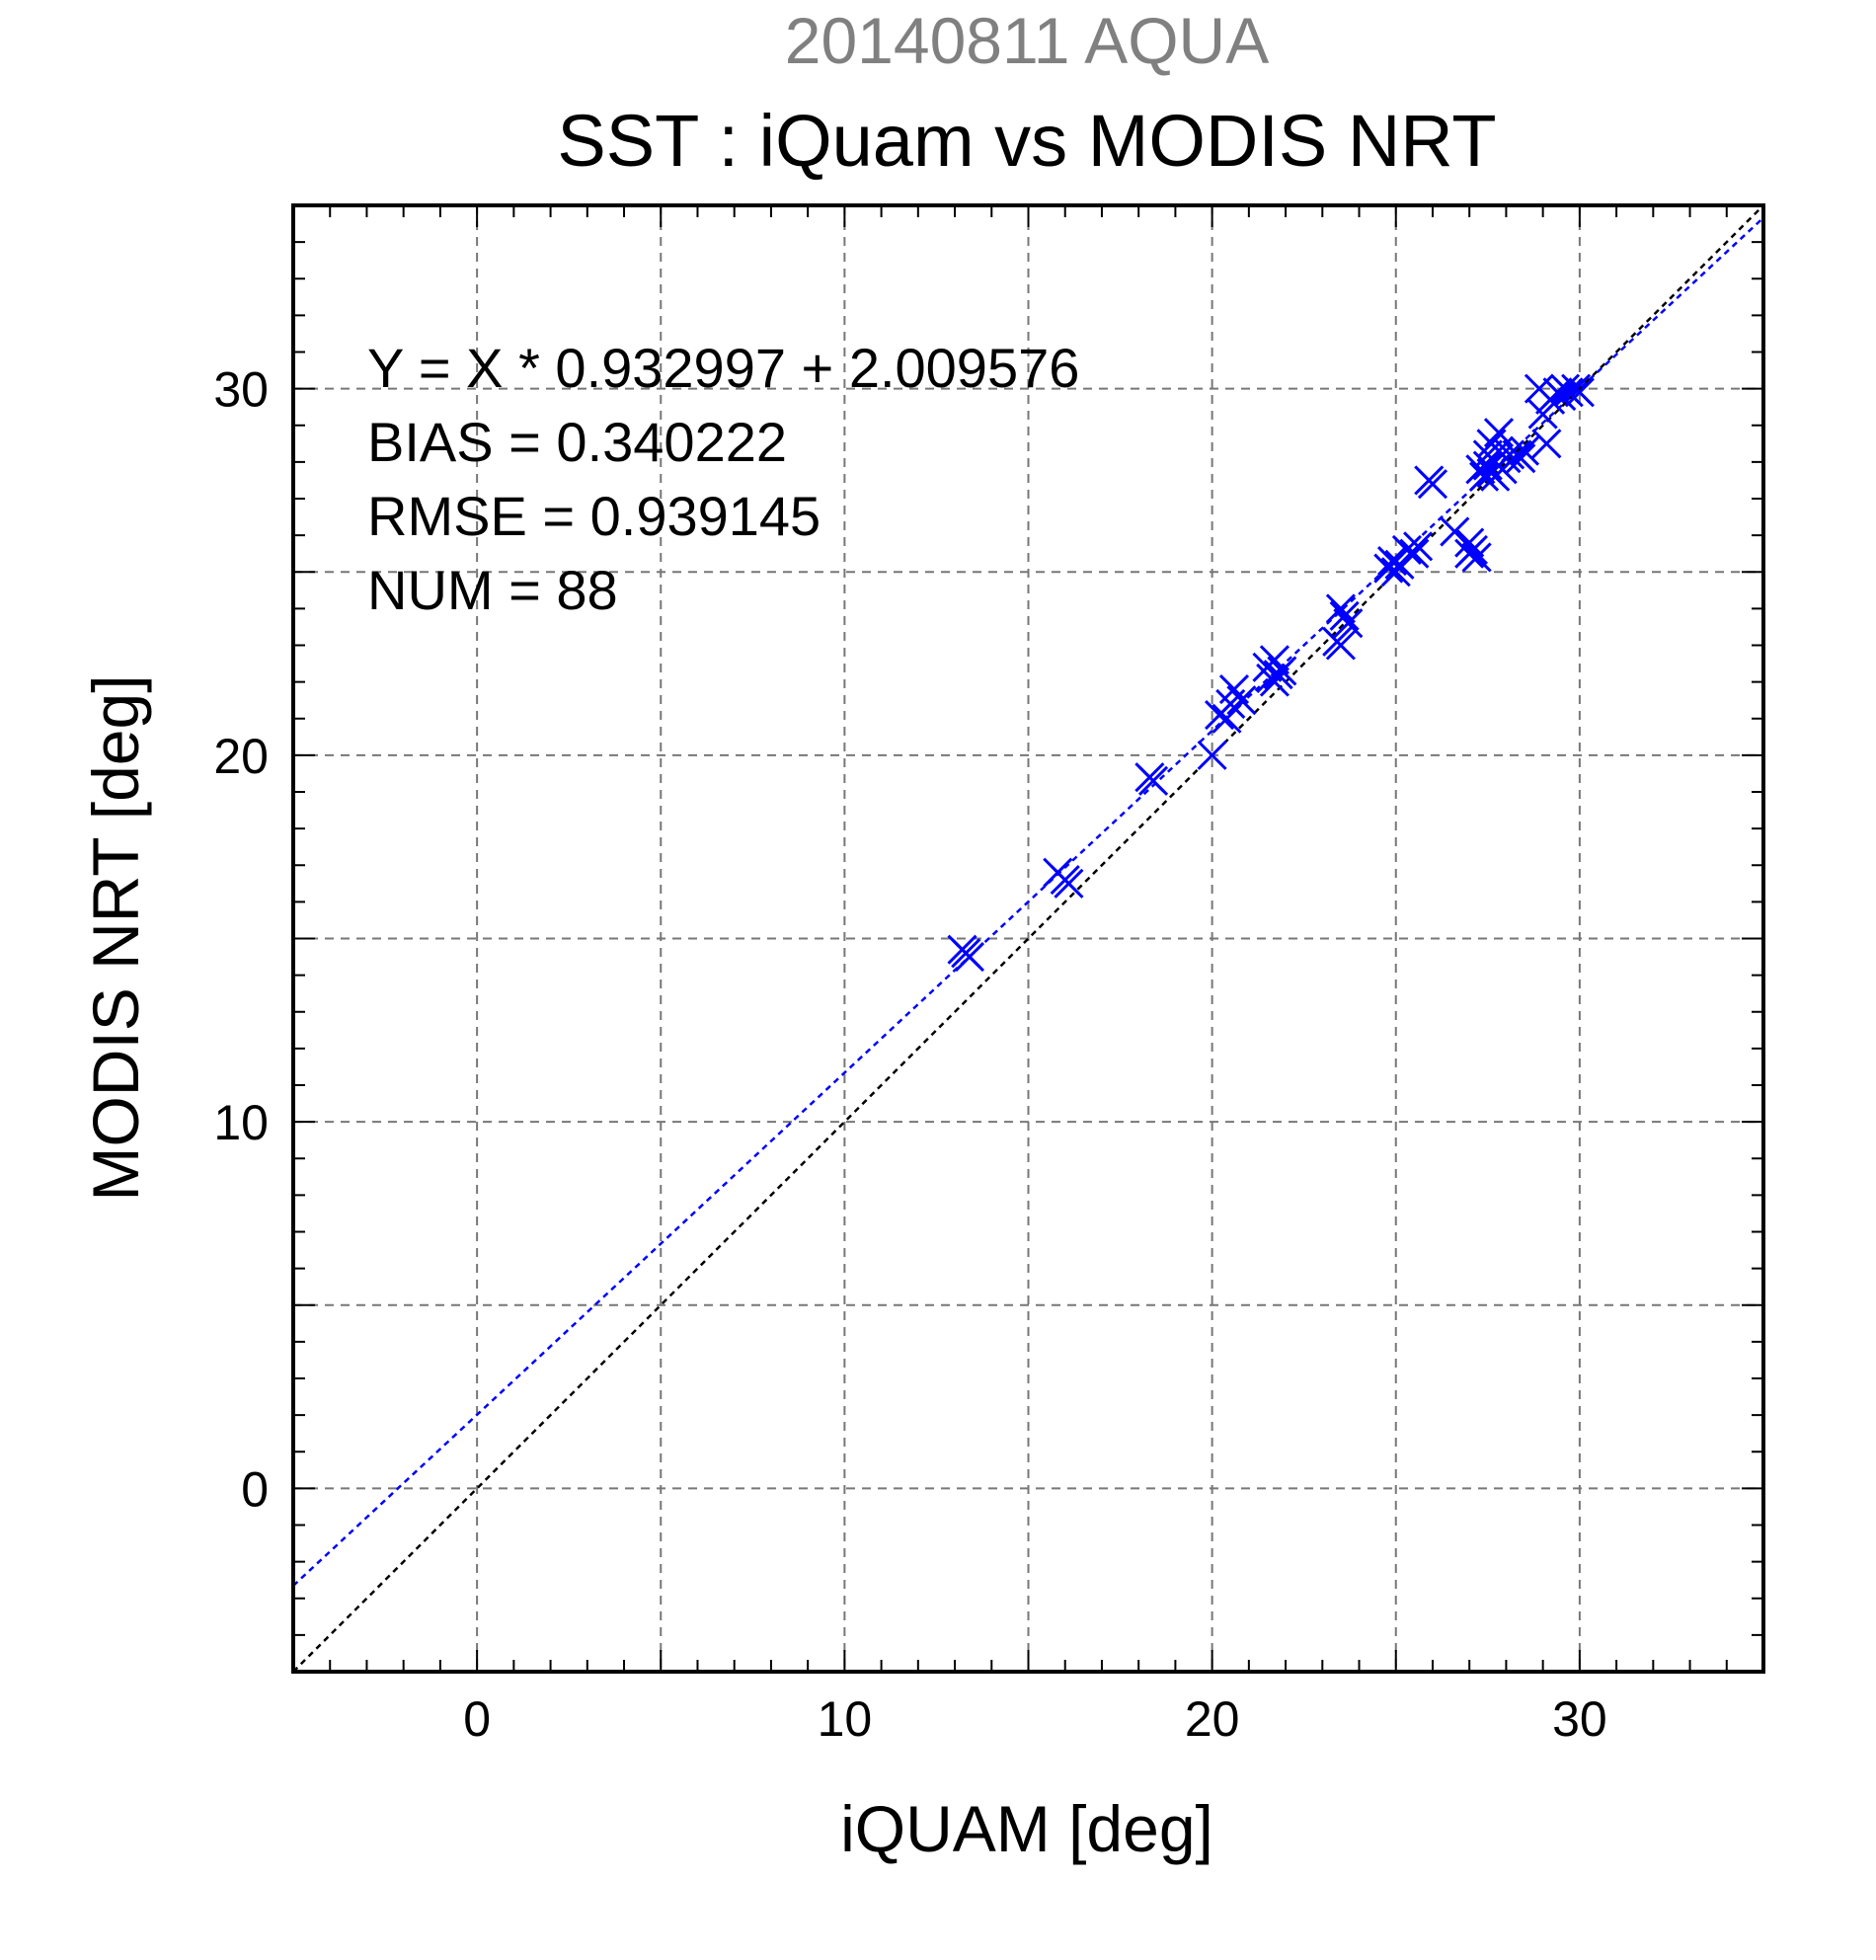 The width and height of the screenshot is (1876, 1960). Describe the element at coordinates (255, 1489) in the screenshot. I see `y-tick-label: 0` at that location.